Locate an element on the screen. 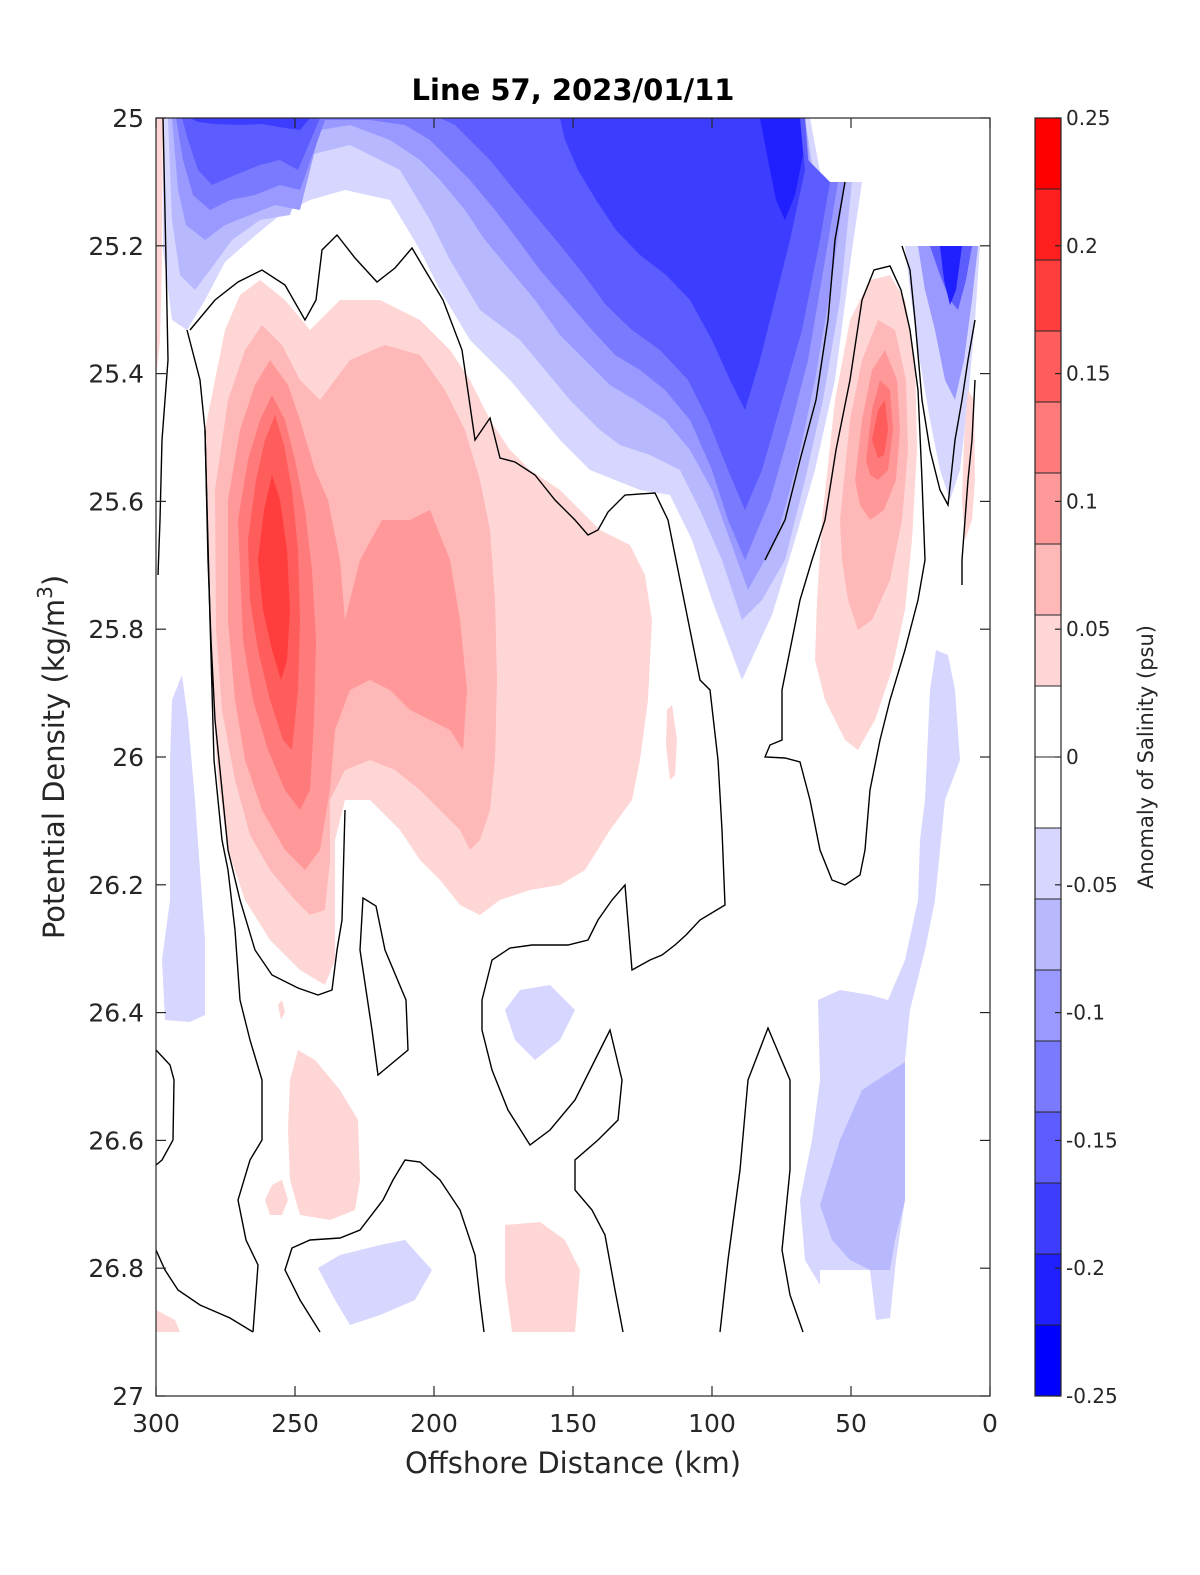  zero-contour-mid-loop is located at coordinates (384, 986).